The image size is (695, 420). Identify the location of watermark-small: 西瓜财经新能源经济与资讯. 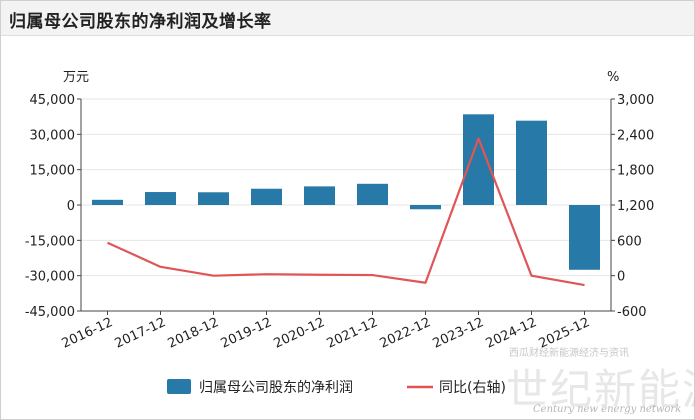
(569, 353).